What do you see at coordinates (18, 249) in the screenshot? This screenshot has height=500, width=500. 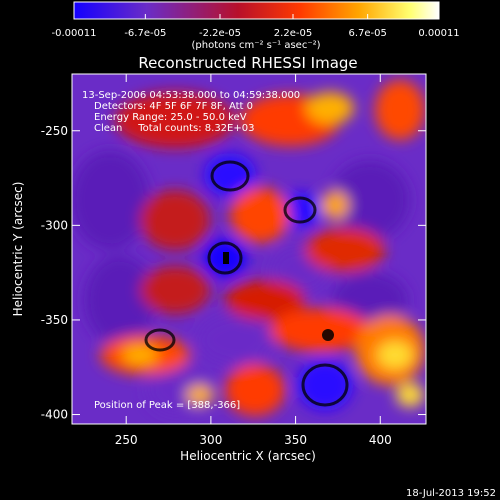 I see `y-axis-label: Heliocentric Y (arcsec)` at bounding box center [18, 249].